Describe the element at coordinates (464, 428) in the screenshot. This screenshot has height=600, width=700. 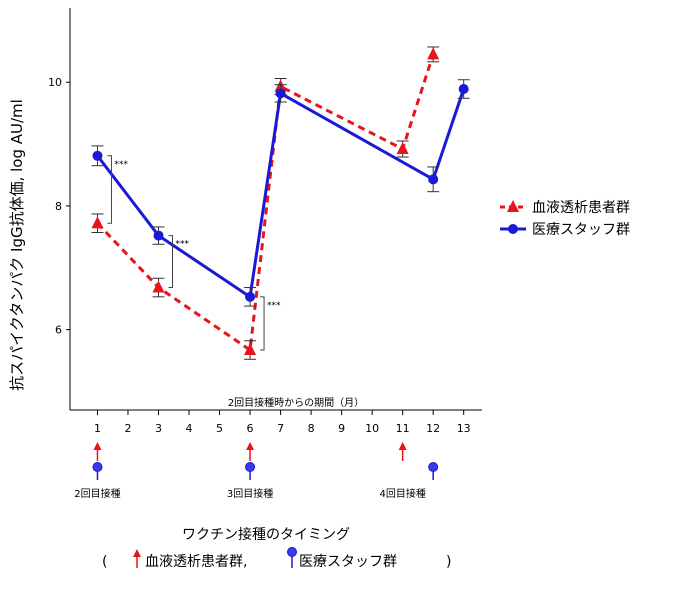
I see `x-tick-label: 13` at that location.